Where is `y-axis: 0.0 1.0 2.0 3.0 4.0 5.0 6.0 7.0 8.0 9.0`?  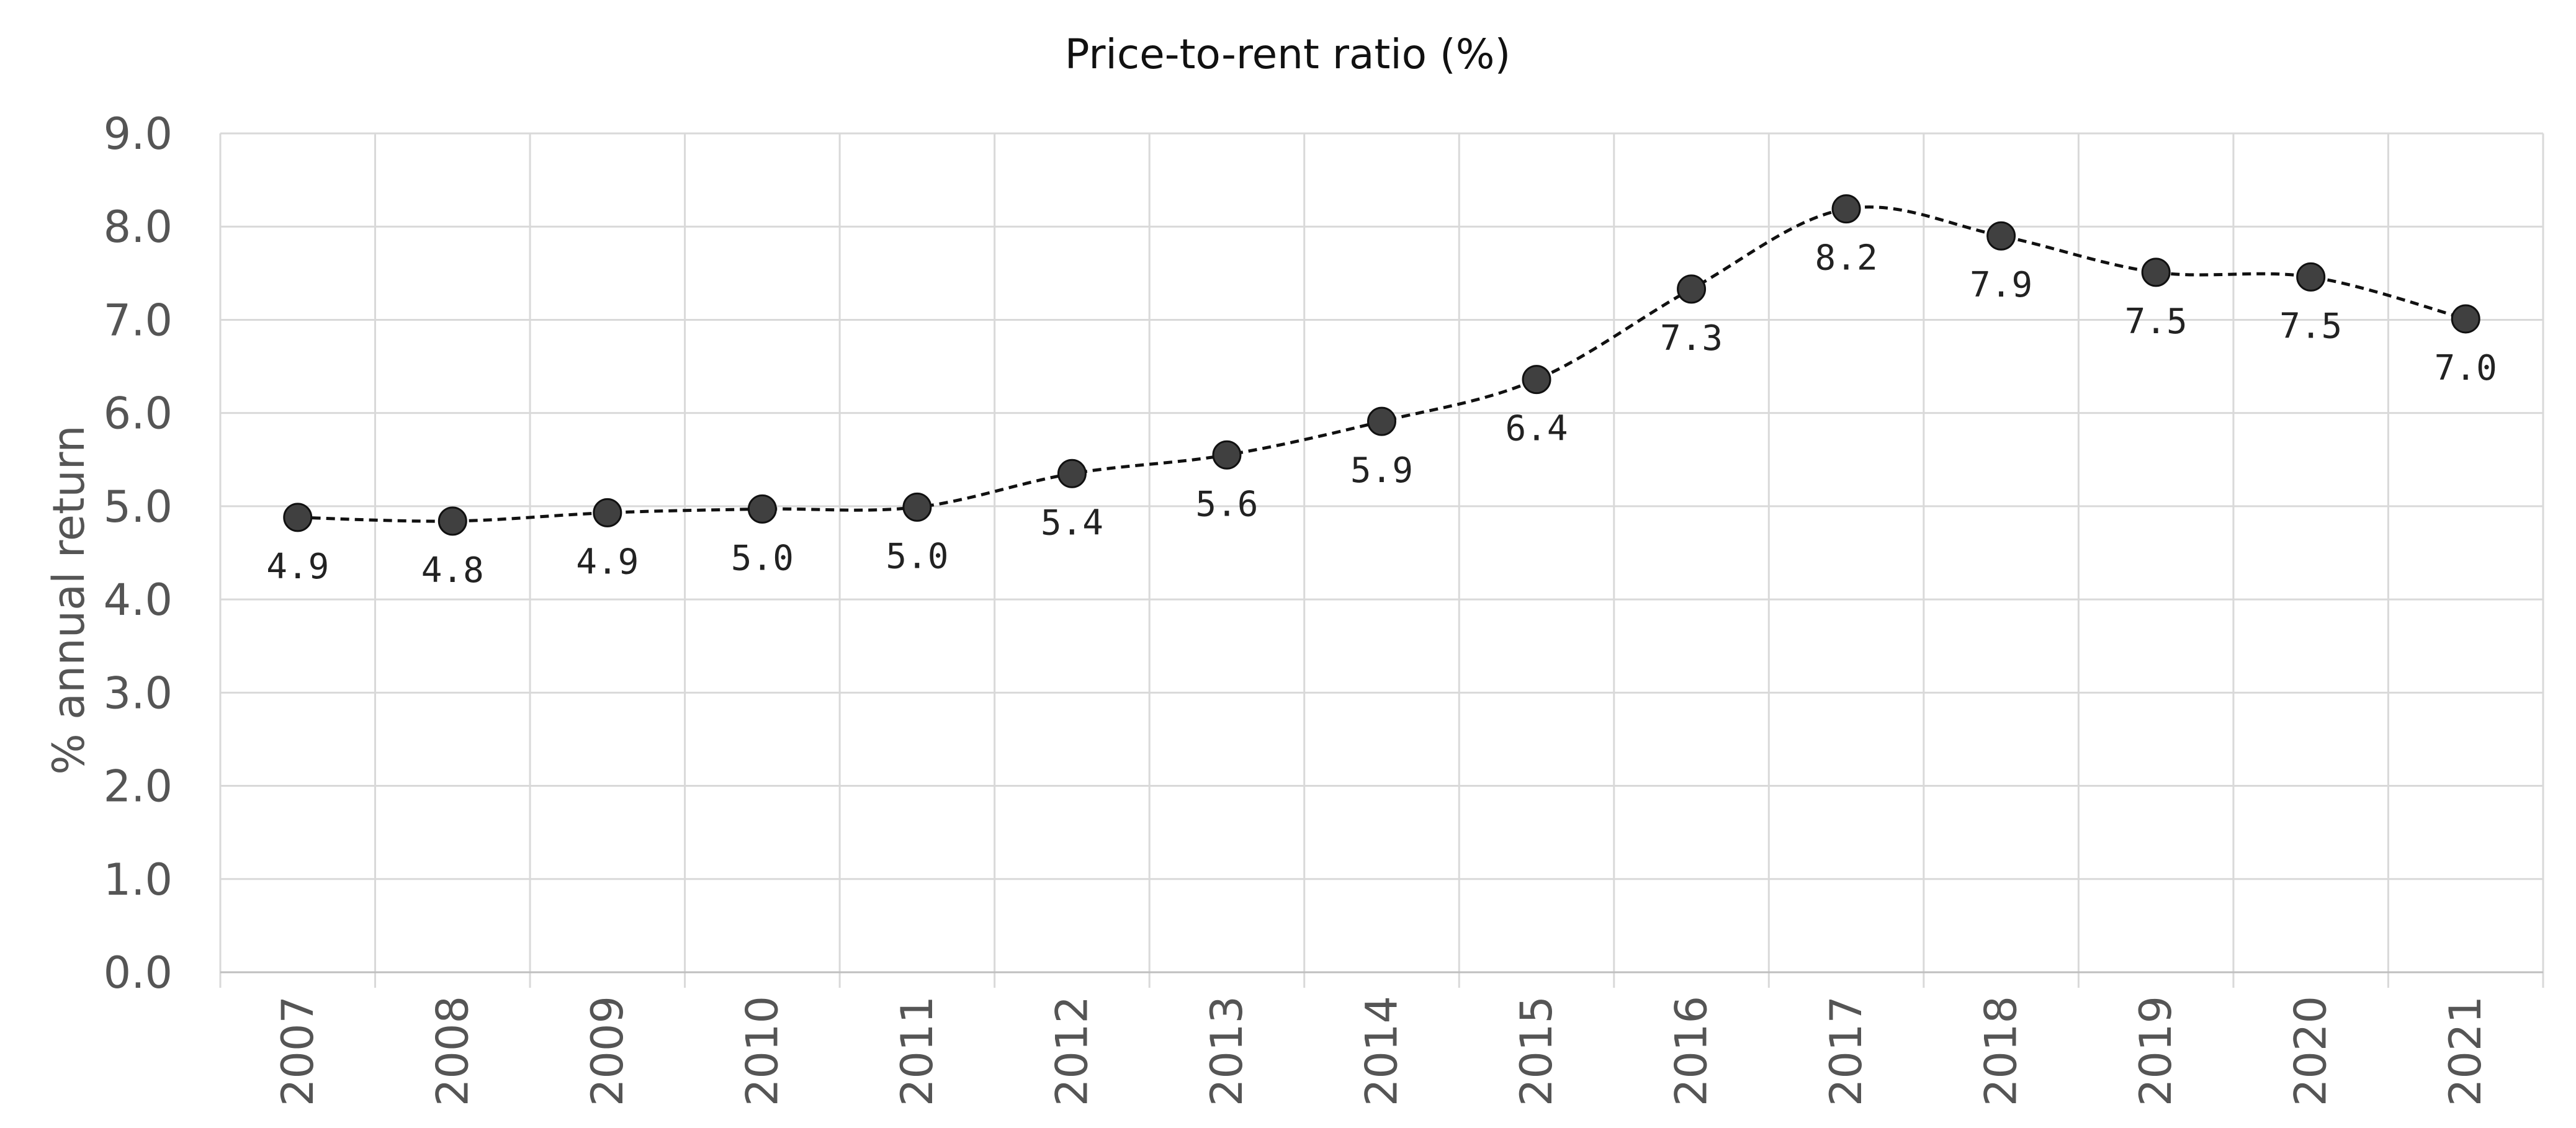
y-axis: 0.0 1.0 2.0 3.0 4.0 5.0 6.0 7.0 8.0 9.0 is located at coordinates (138, 553).